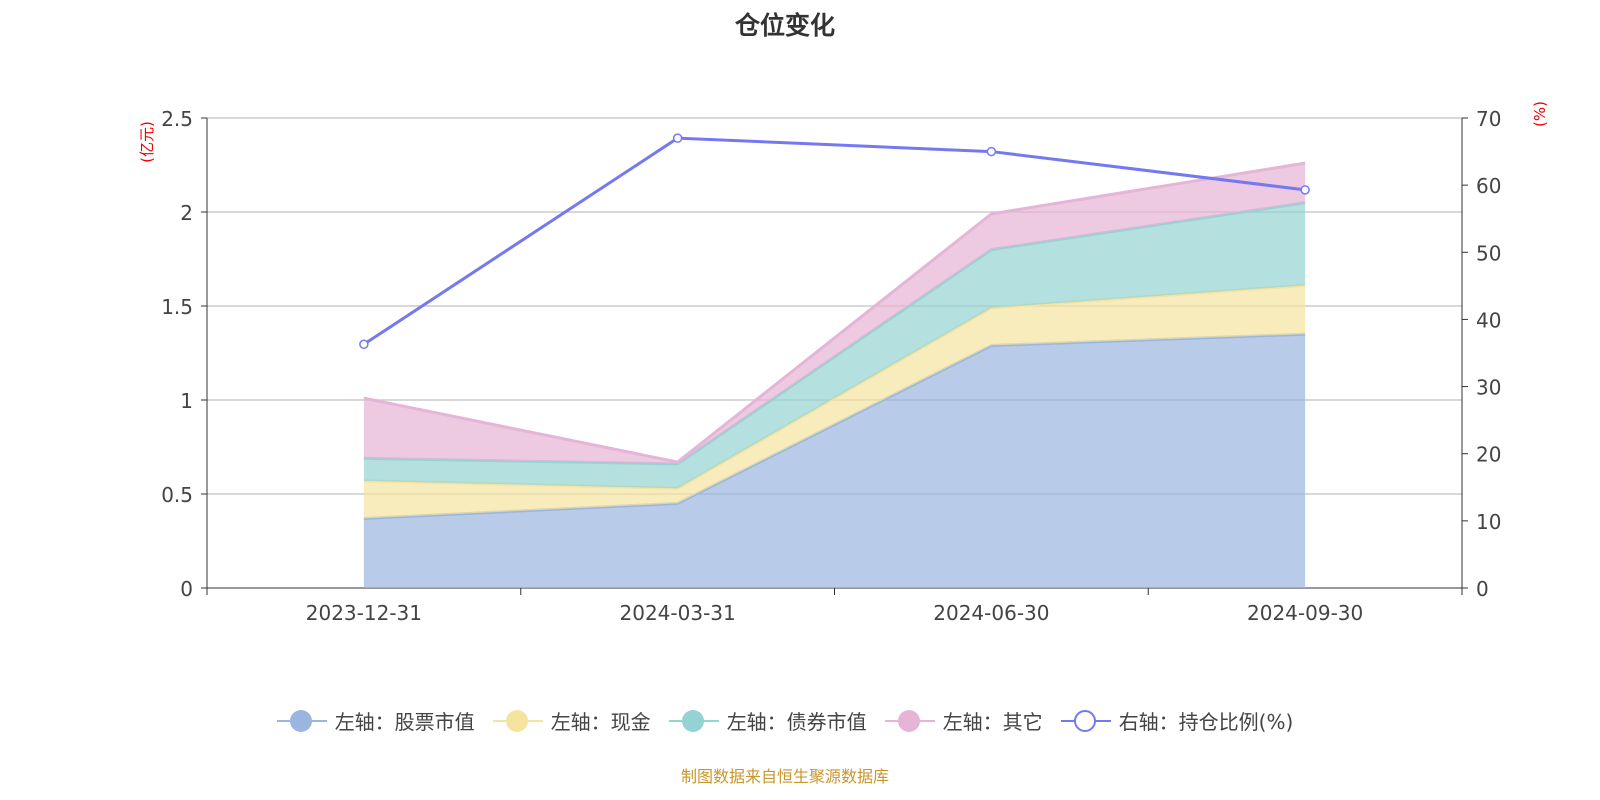  Describe the element at coordinates (1540, 114) in the screenshot. I see `right-axis-label: (%)` at that location.